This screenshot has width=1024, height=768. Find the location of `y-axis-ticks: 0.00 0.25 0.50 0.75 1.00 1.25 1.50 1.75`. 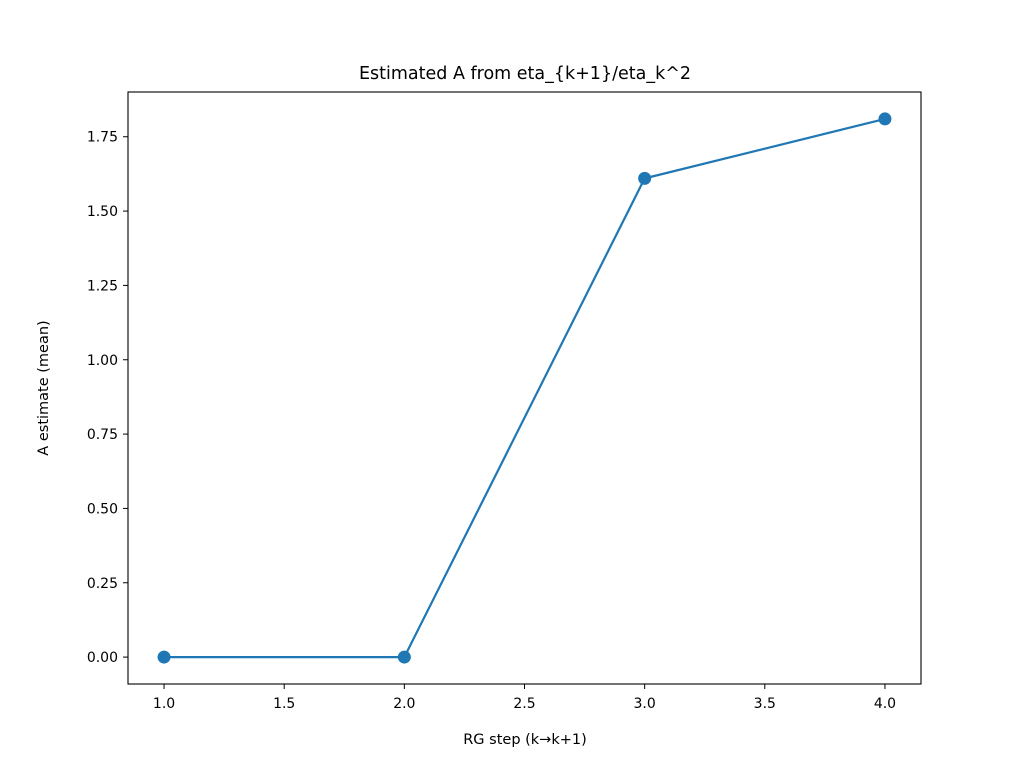

y-axis-ticks: 0.00 0.25 0.50 0.75 1.00 1.25 1.50 1.75 is located at coordinates (107, 398).